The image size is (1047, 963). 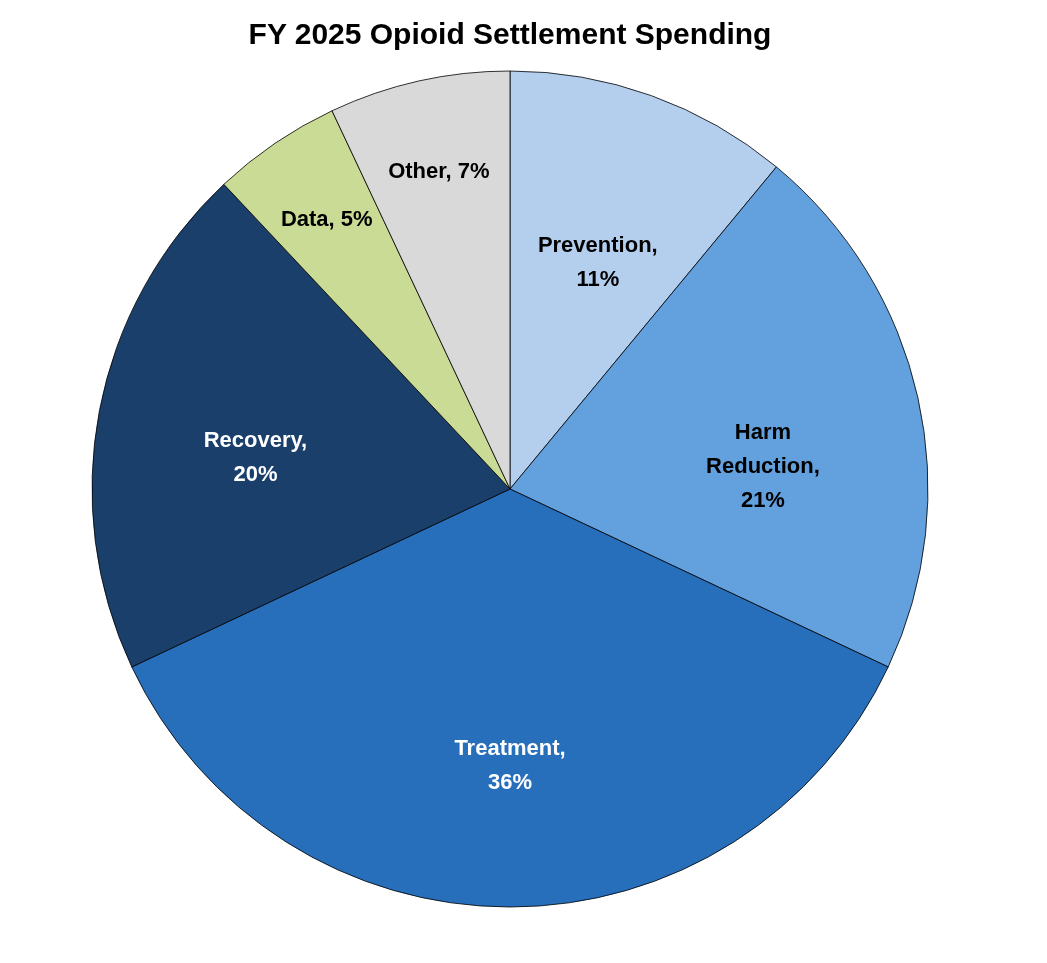 What do you see at coordinates (510, 765) in the screenshot?
I see `slice-label: Treatment, 36%` at bounding box center [510, 765].